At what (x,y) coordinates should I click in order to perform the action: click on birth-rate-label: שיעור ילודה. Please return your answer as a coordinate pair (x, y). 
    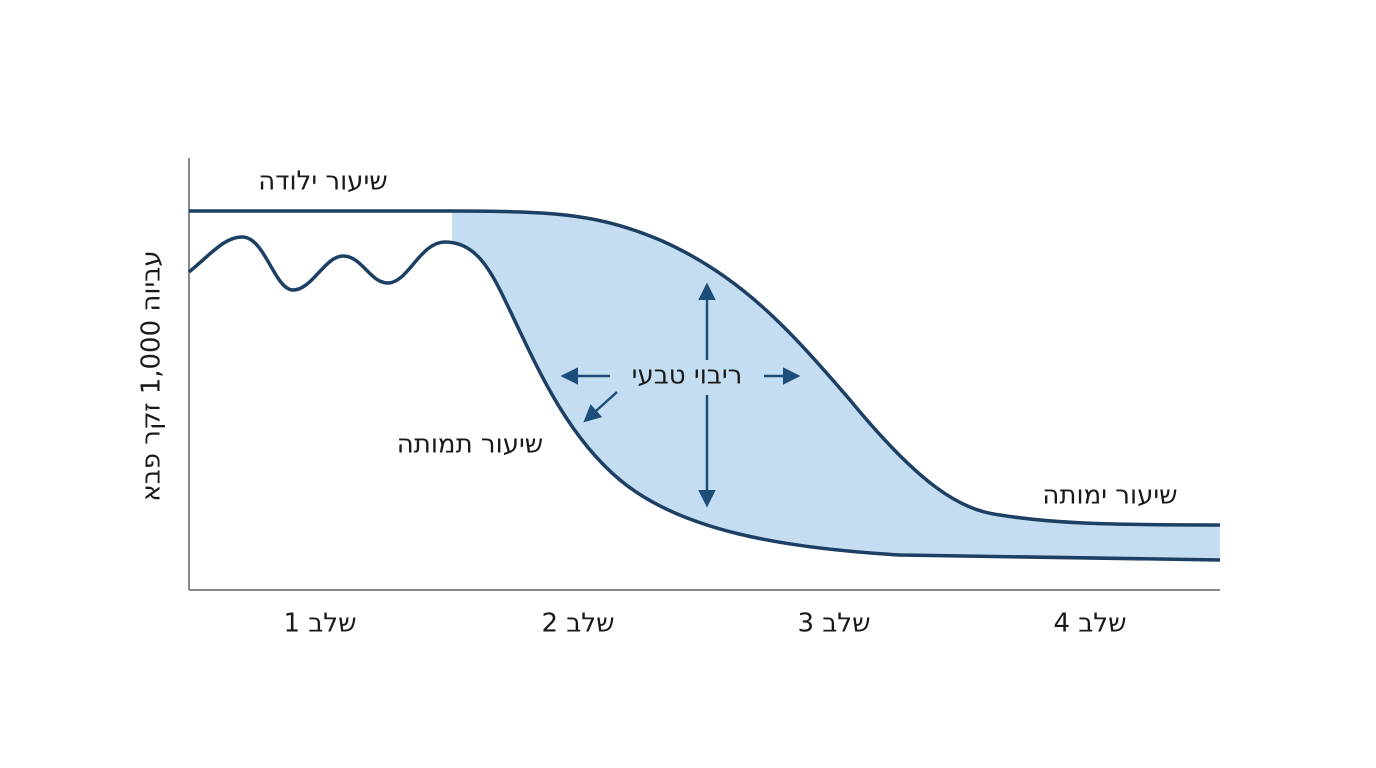
    Looking at the image, I should click on (322, 182).